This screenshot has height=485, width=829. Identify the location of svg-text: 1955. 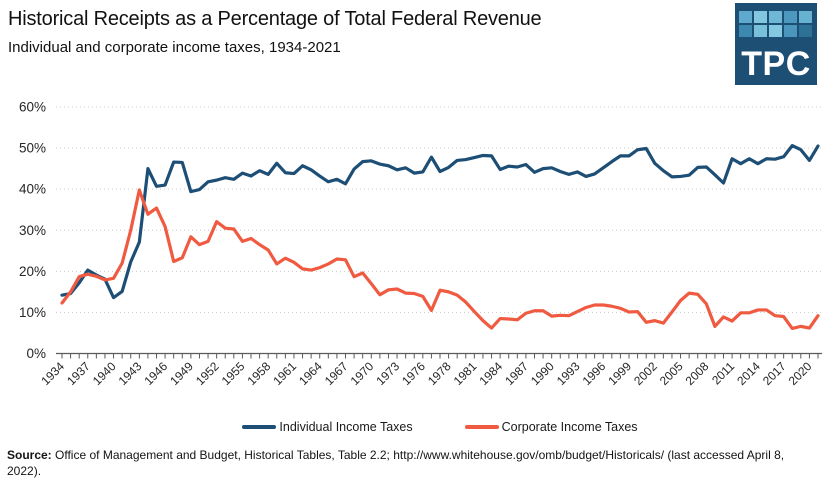
(233, 373).